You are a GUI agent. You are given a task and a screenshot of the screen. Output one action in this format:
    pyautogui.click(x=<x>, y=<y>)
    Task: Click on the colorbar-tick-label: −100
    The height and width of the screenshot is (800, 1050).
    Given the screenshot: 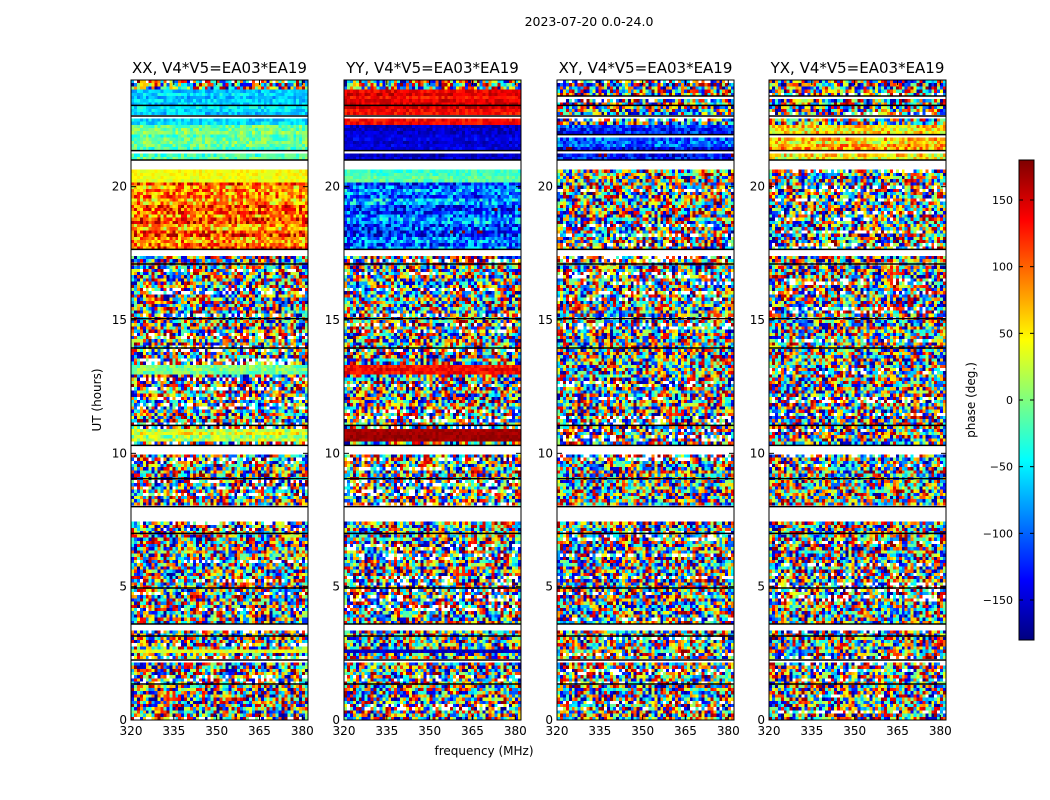 What is the action you would take?
    pyautogui.click(x=998, y=533)
    